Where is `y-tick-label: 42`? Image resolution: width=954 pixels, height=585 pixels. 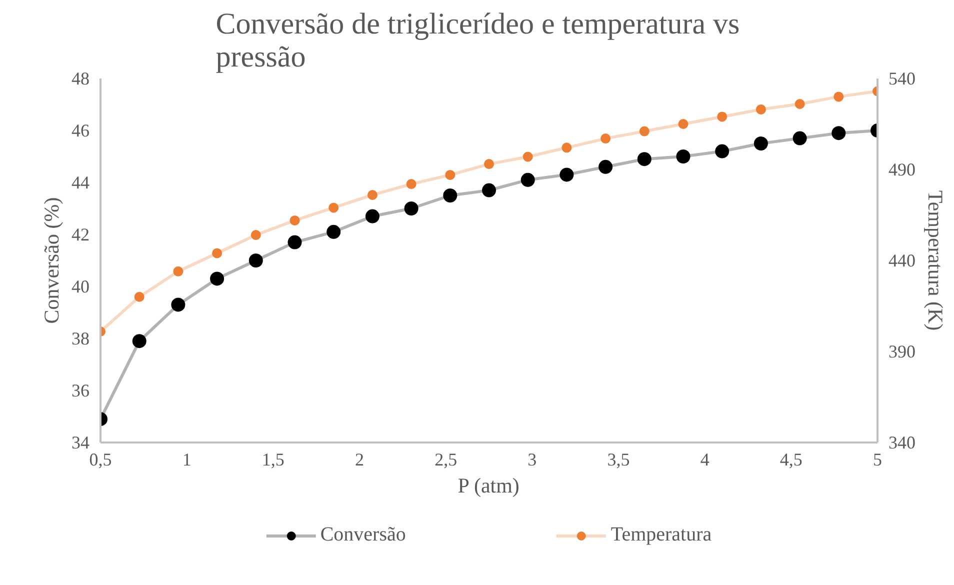
y-tick-label: 42 is located at coordinates (81, 234).